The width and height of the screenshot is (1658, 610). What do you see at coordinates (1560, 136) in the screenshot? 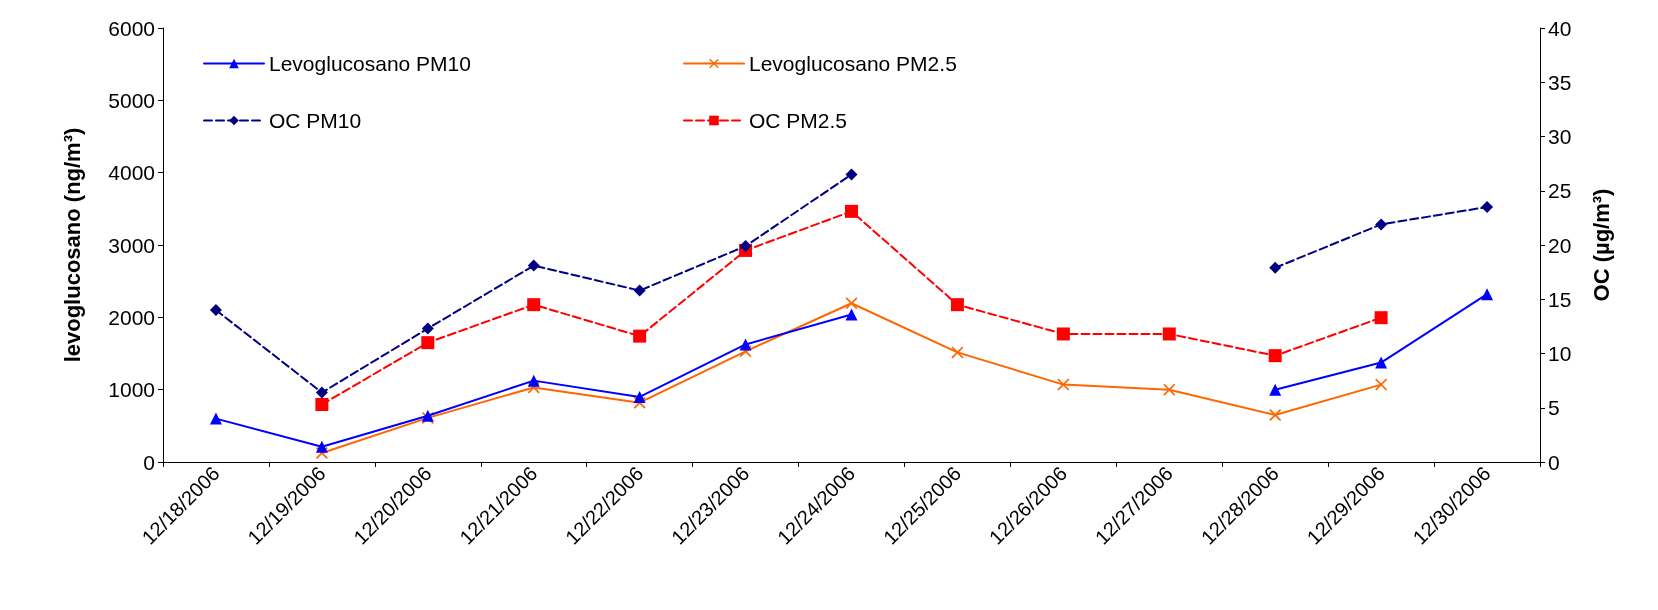
I see `y2-tick-label: 30` at bounding box center [1560, 136].